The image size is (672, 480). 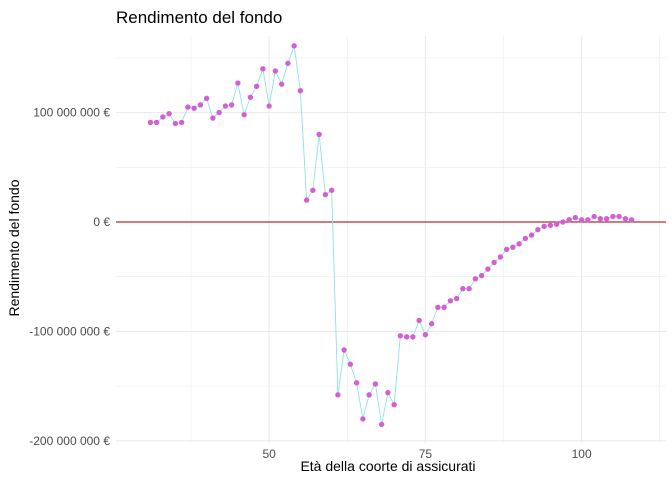 I want to click on y-tick-label: -200 000 000 €, so click(x=69, y=441).